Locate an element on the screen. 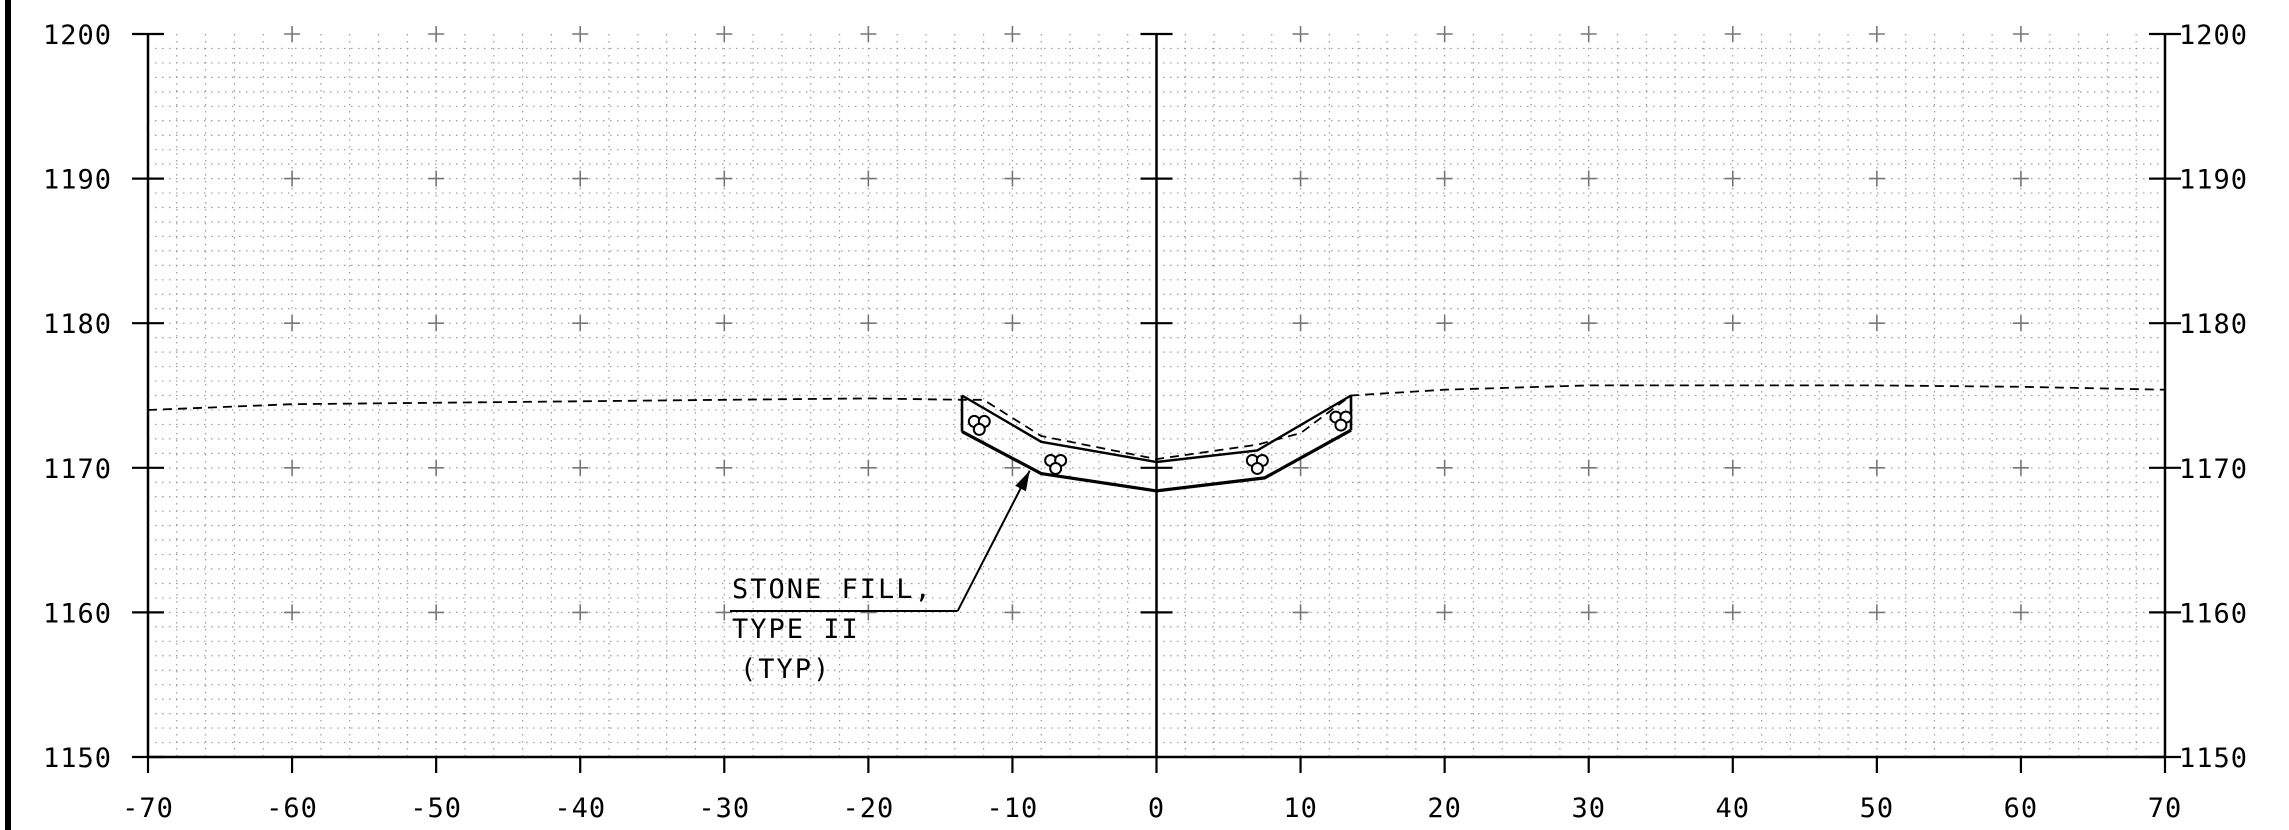 The image size is (2289, 830). x-tick-label: 60 is located at coordinates (2021, 808).